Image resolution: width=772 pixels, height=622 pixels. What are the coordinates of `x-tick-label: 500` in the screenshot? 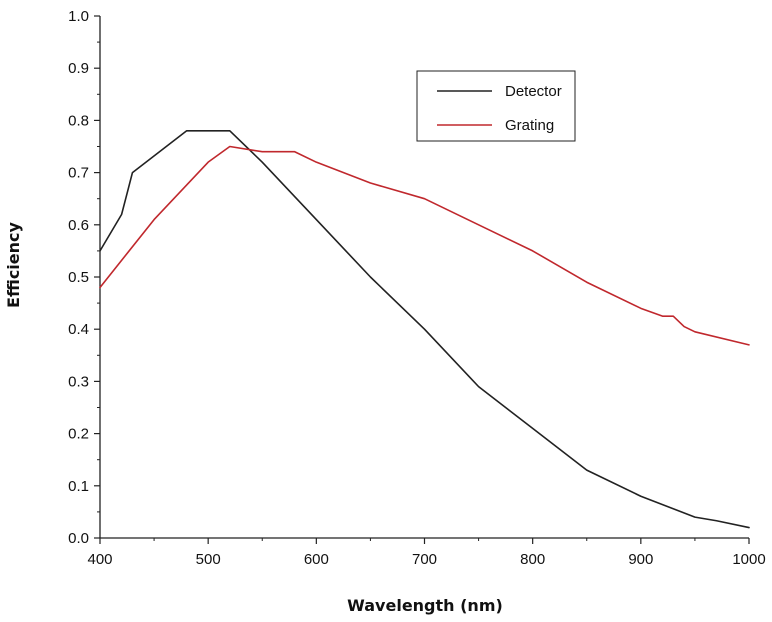 It's located at (208, 559).